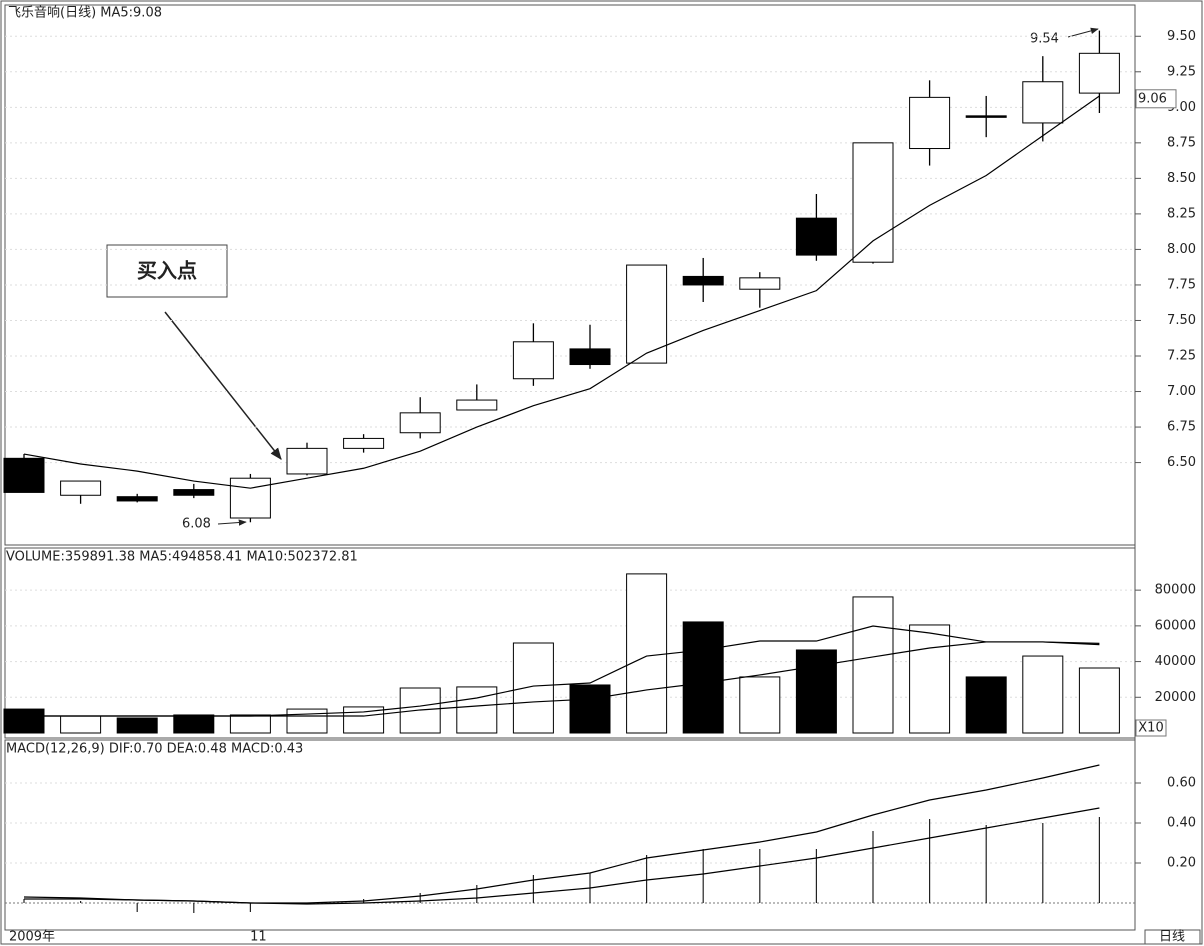  Describe the element at coordinates (1181, 783) in the screenshot. I see `y-tick-label: 0.60` at that location.